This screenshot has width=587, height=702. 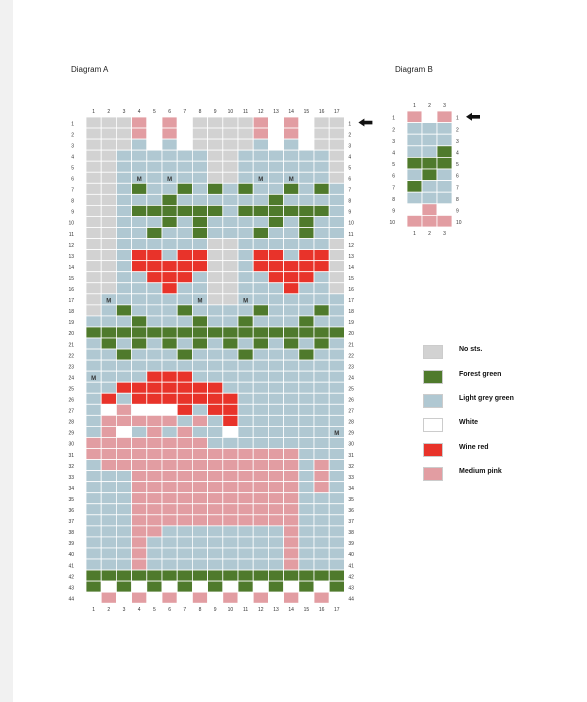 What do you see at coordinates (429, 106) in the screenshot?
I see `diagram-b-top-stitch-number: 2` at bounding box center [429, 106].